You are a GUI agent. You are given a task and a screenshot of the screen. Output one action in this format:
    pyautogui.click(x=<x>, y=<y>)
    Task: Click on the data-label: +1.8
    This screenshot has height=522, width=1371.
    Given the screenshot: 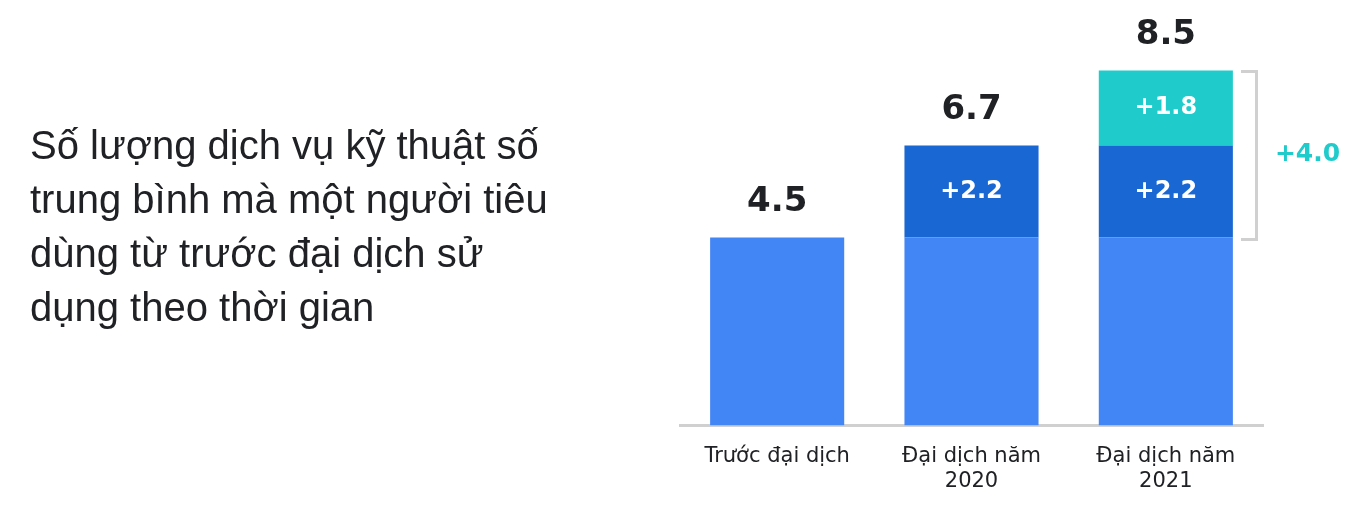 What is the action you would take?
    pyautogui.click(x=1166, y=106)
    